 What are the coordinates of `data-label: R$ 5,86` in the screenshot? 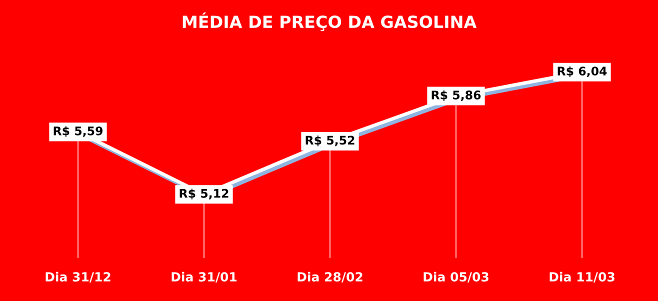 It's located at (456, 96).